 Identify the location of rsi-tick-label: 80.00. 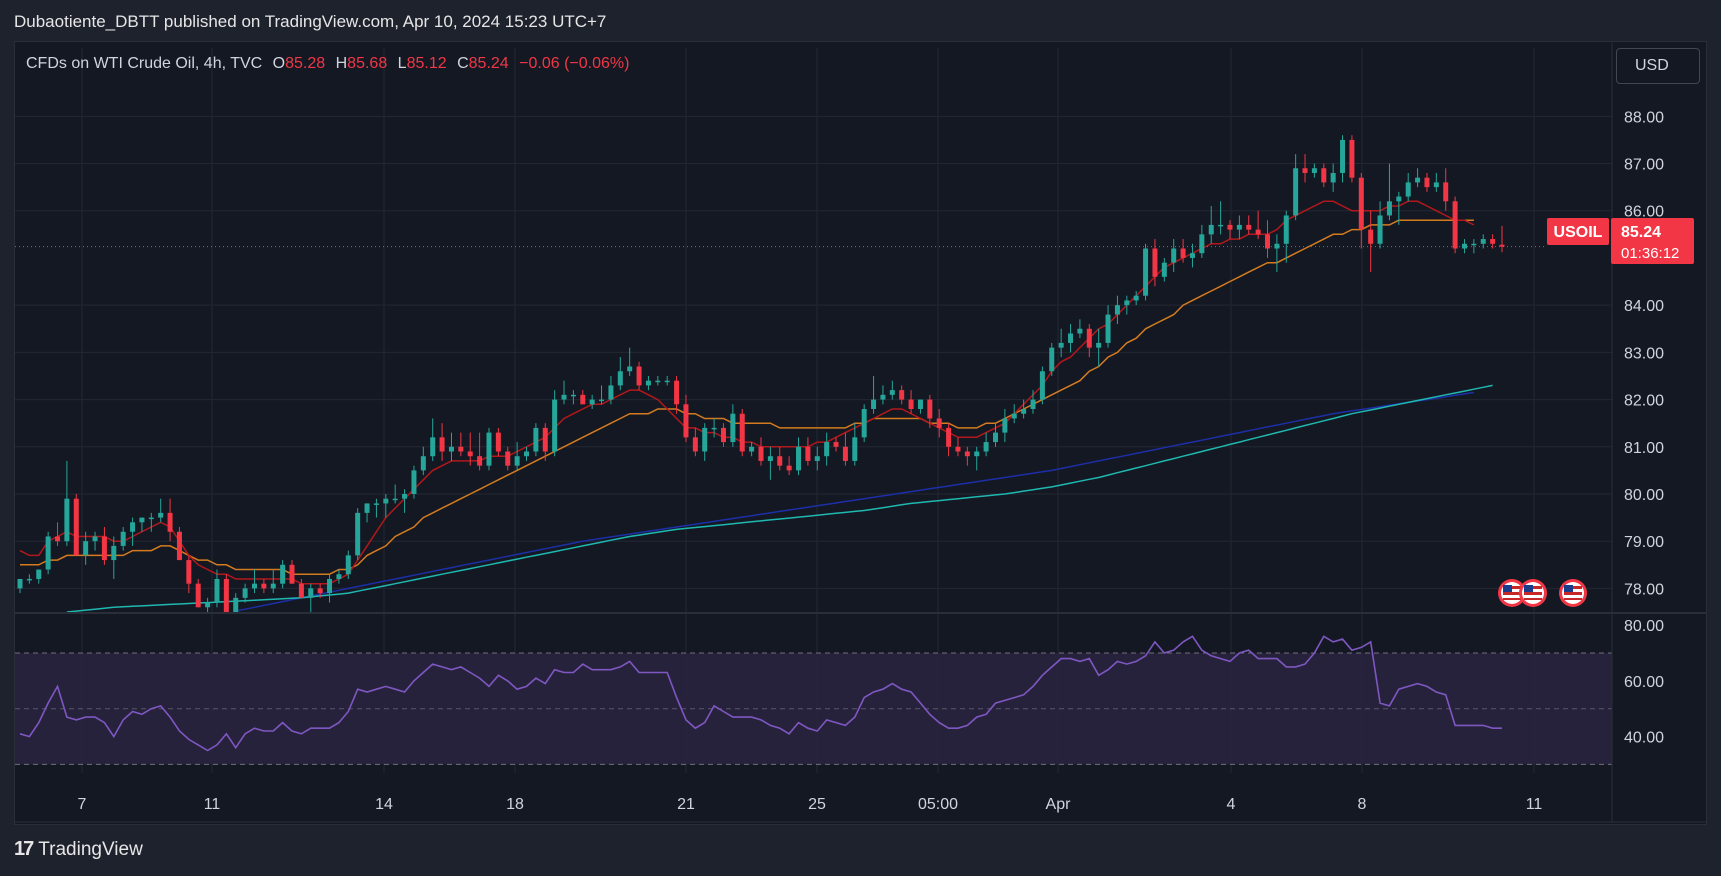
(1644, 626).